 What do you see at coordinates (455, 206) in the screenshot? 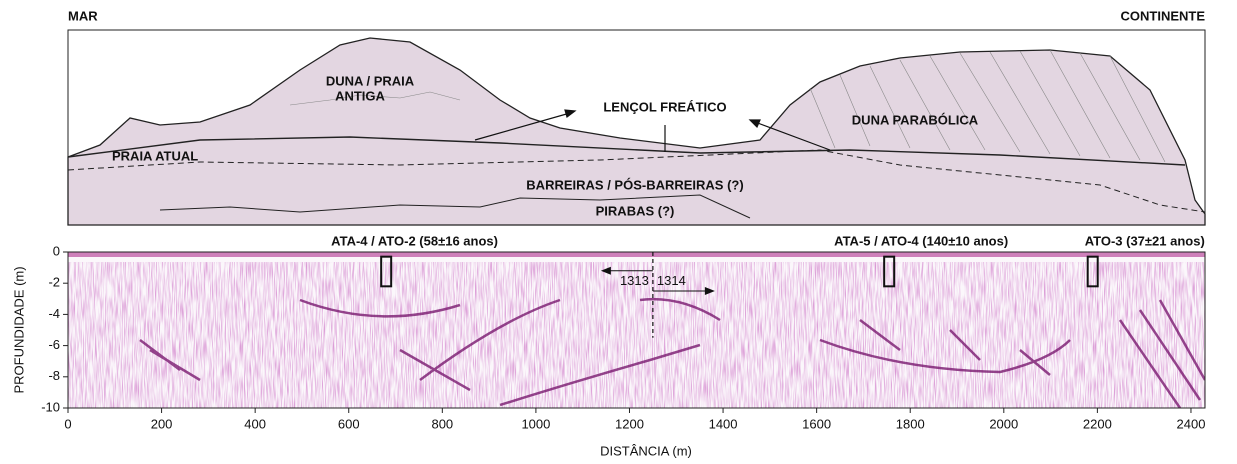
I see `pirabas-boundary` at bounding box center [455, 206].